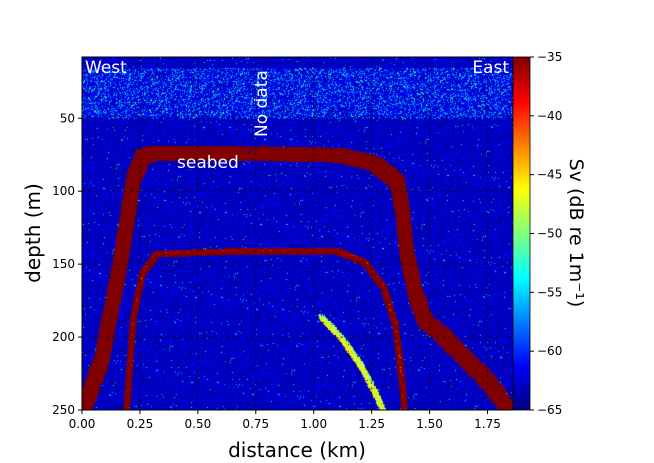 This screenshot has width=654, height=463. I want to click on y-tick-label: 200, so click(63, 337).